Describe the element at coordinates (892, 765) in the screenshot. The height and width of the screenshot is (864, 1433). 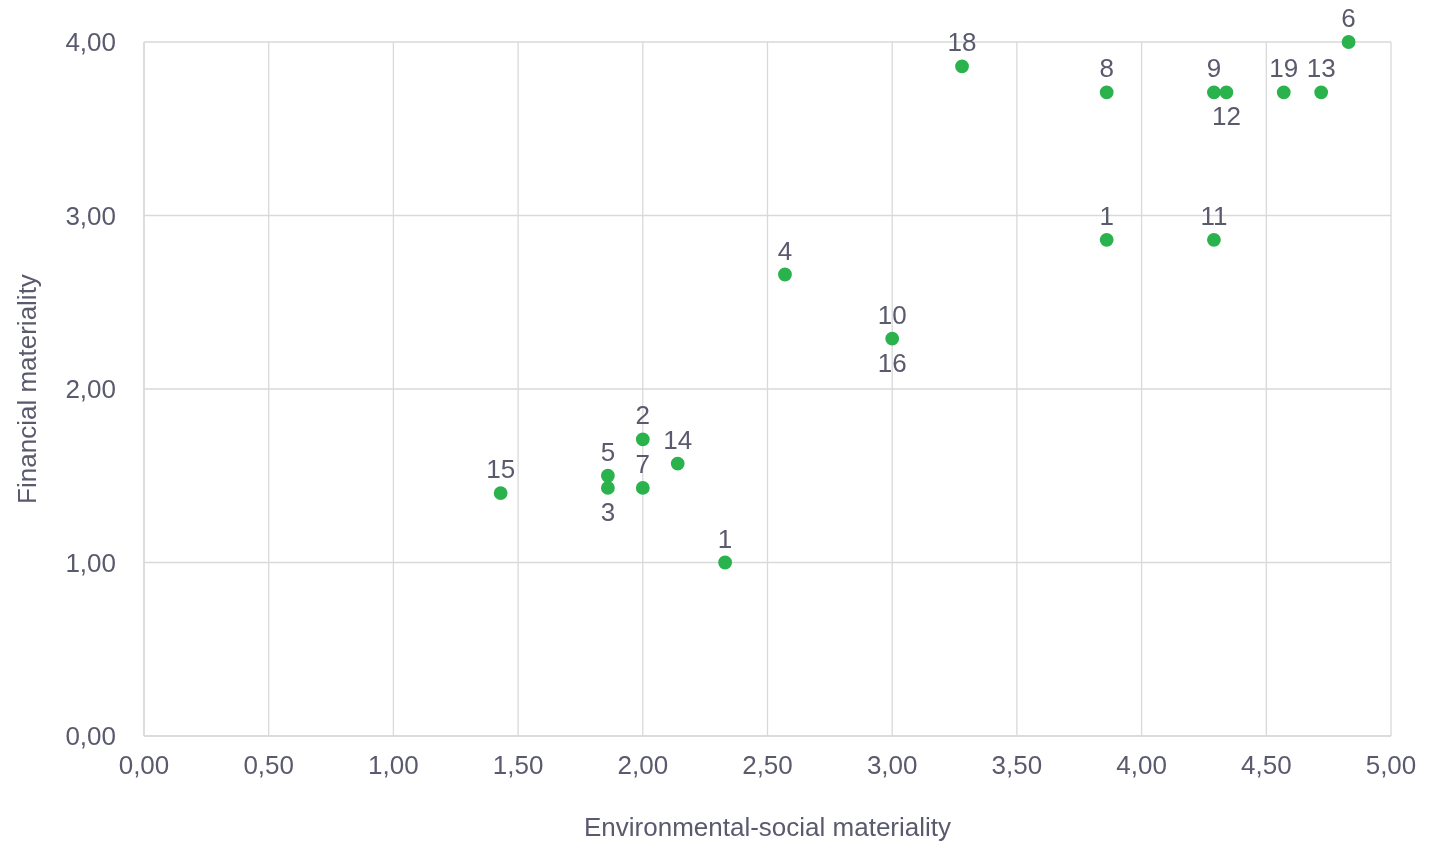
I see `x-tick-label: 3,00` at that location.